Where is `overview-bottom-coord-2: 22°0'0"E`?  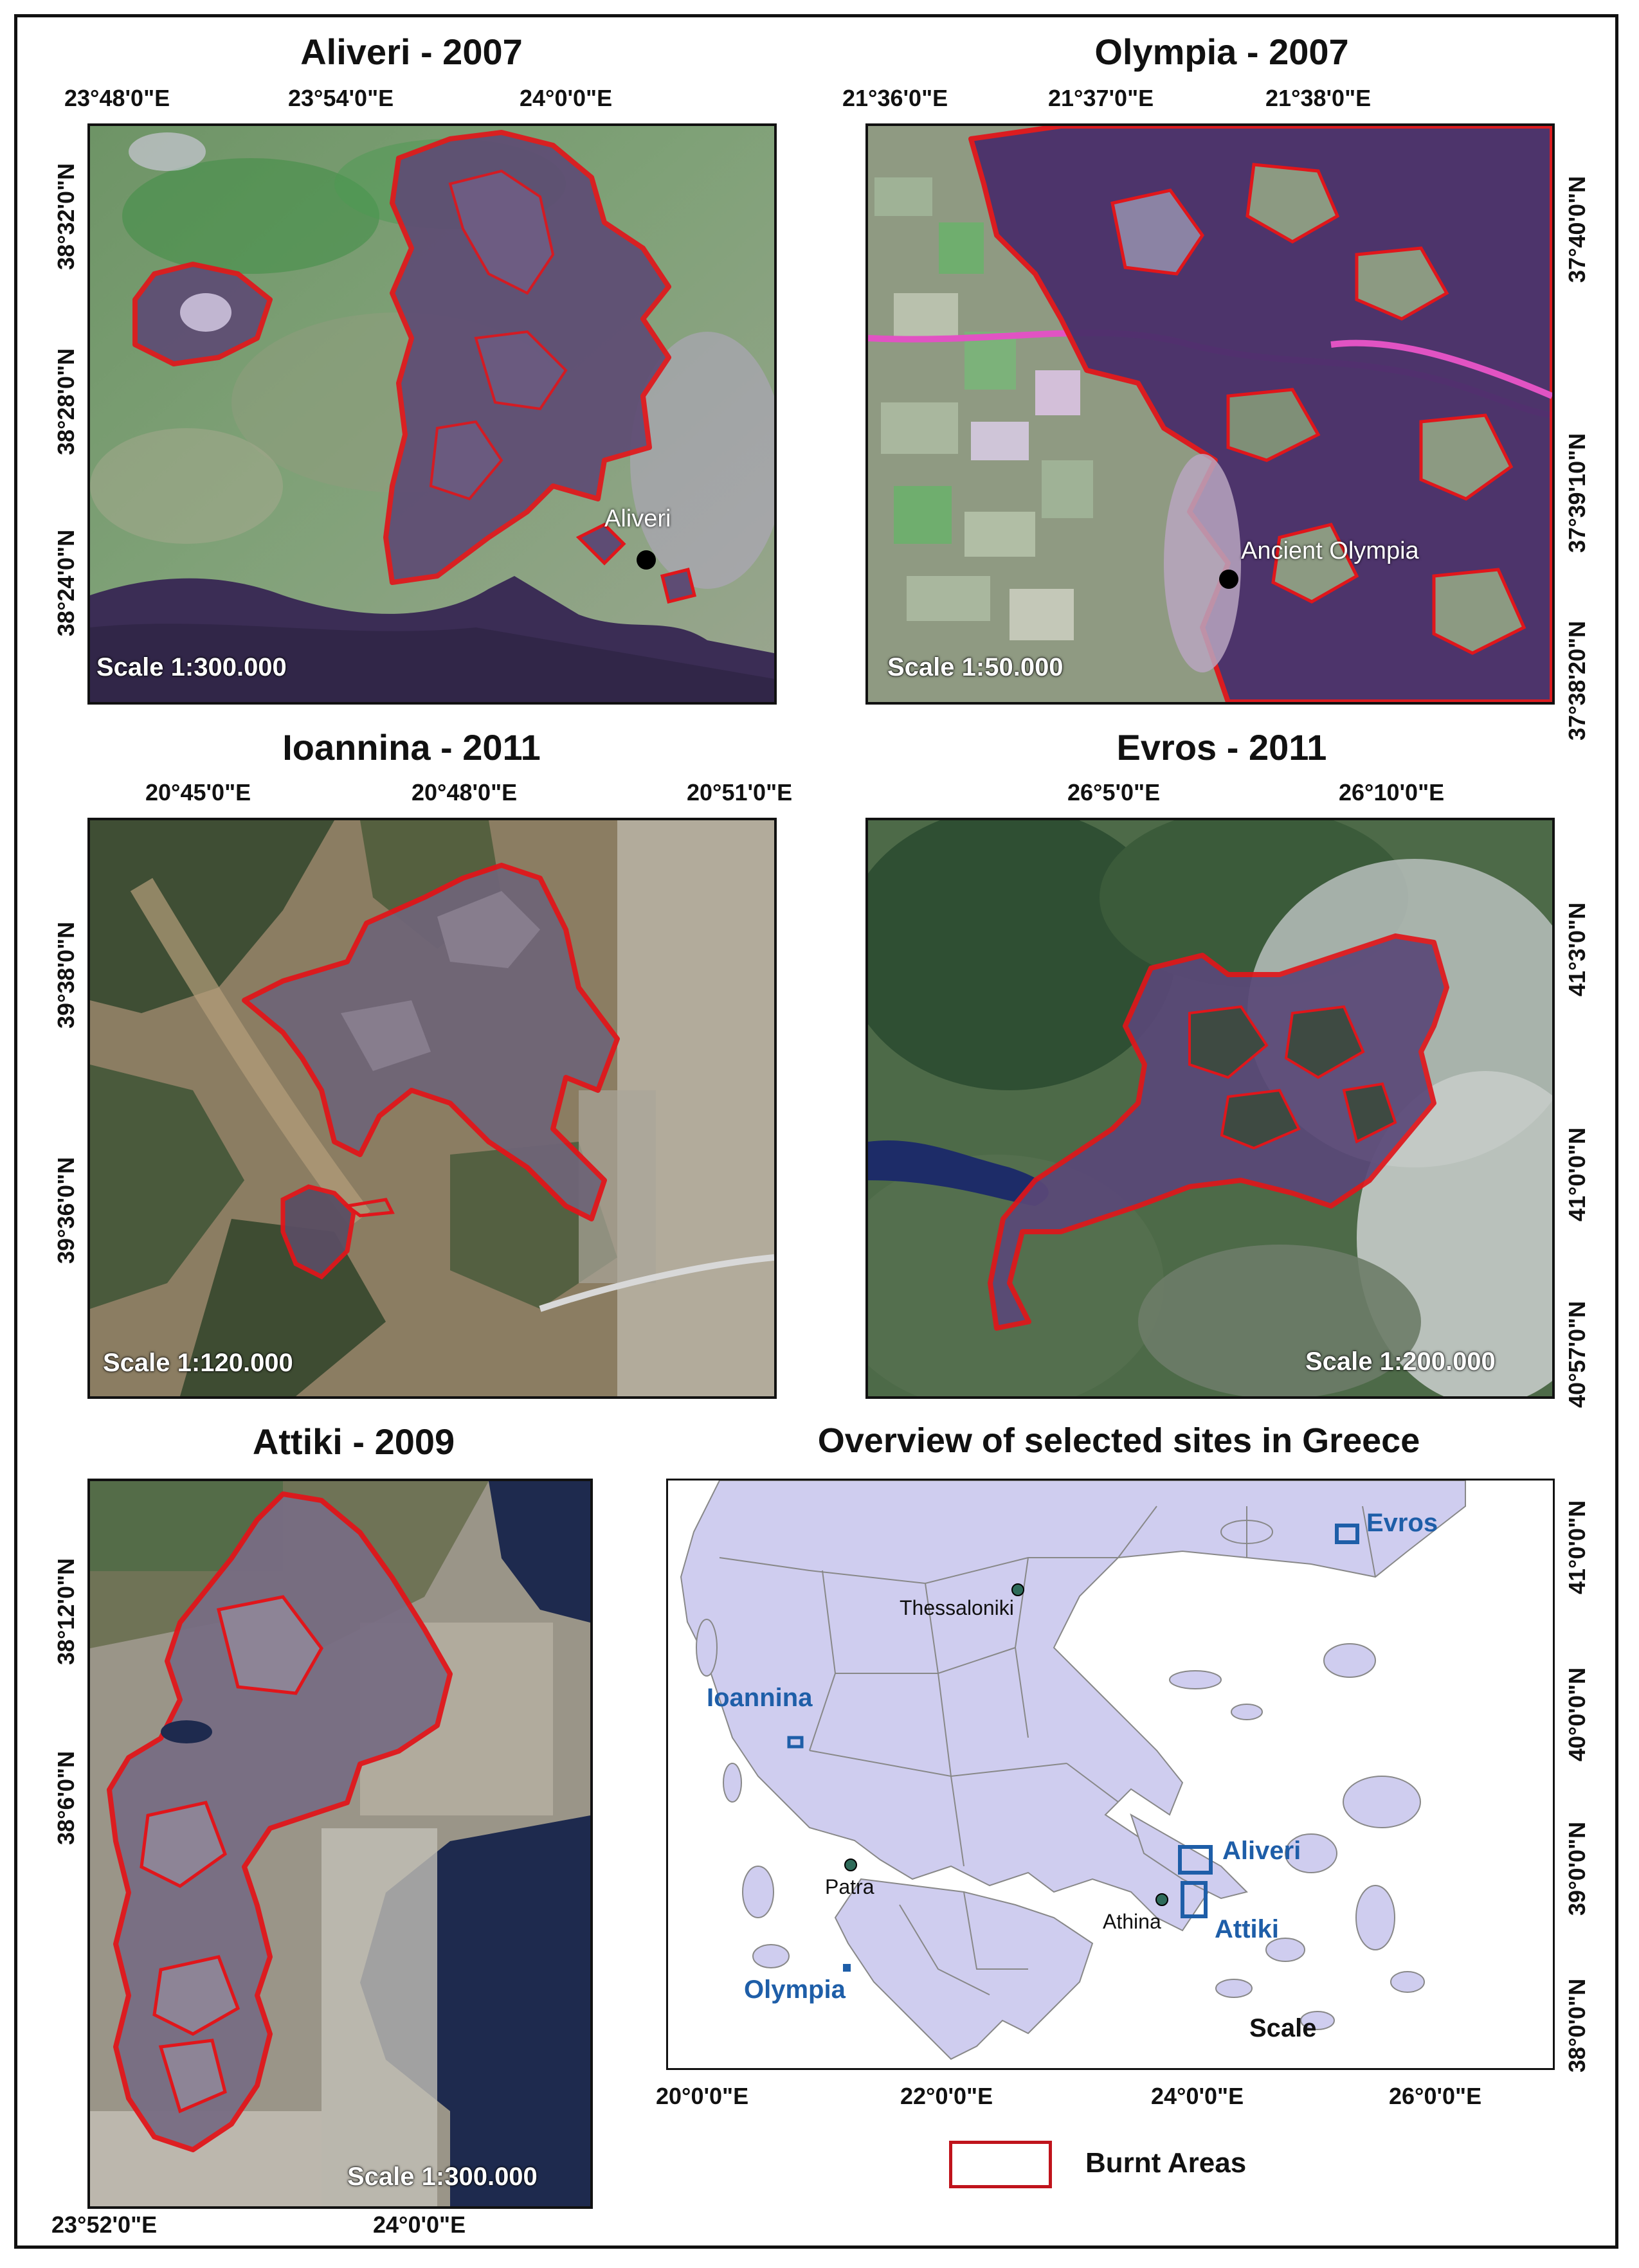 overview-bottom-coord-2: 22°0'0"E is located at coordinates (946, 2096).